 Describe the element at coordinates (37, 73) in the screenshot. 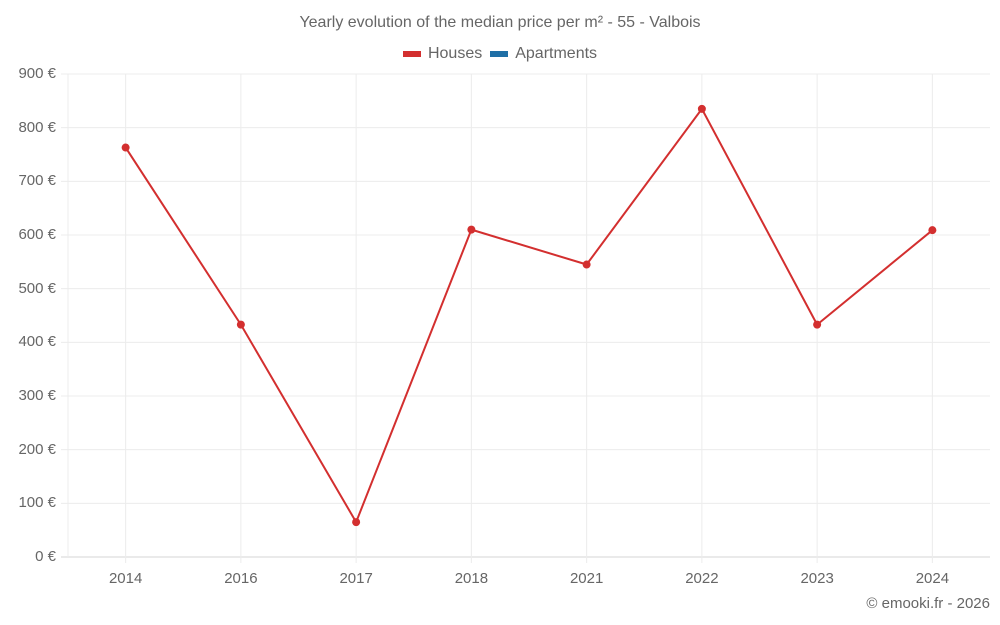

I see `y-tick-label: 900 €` at that location.